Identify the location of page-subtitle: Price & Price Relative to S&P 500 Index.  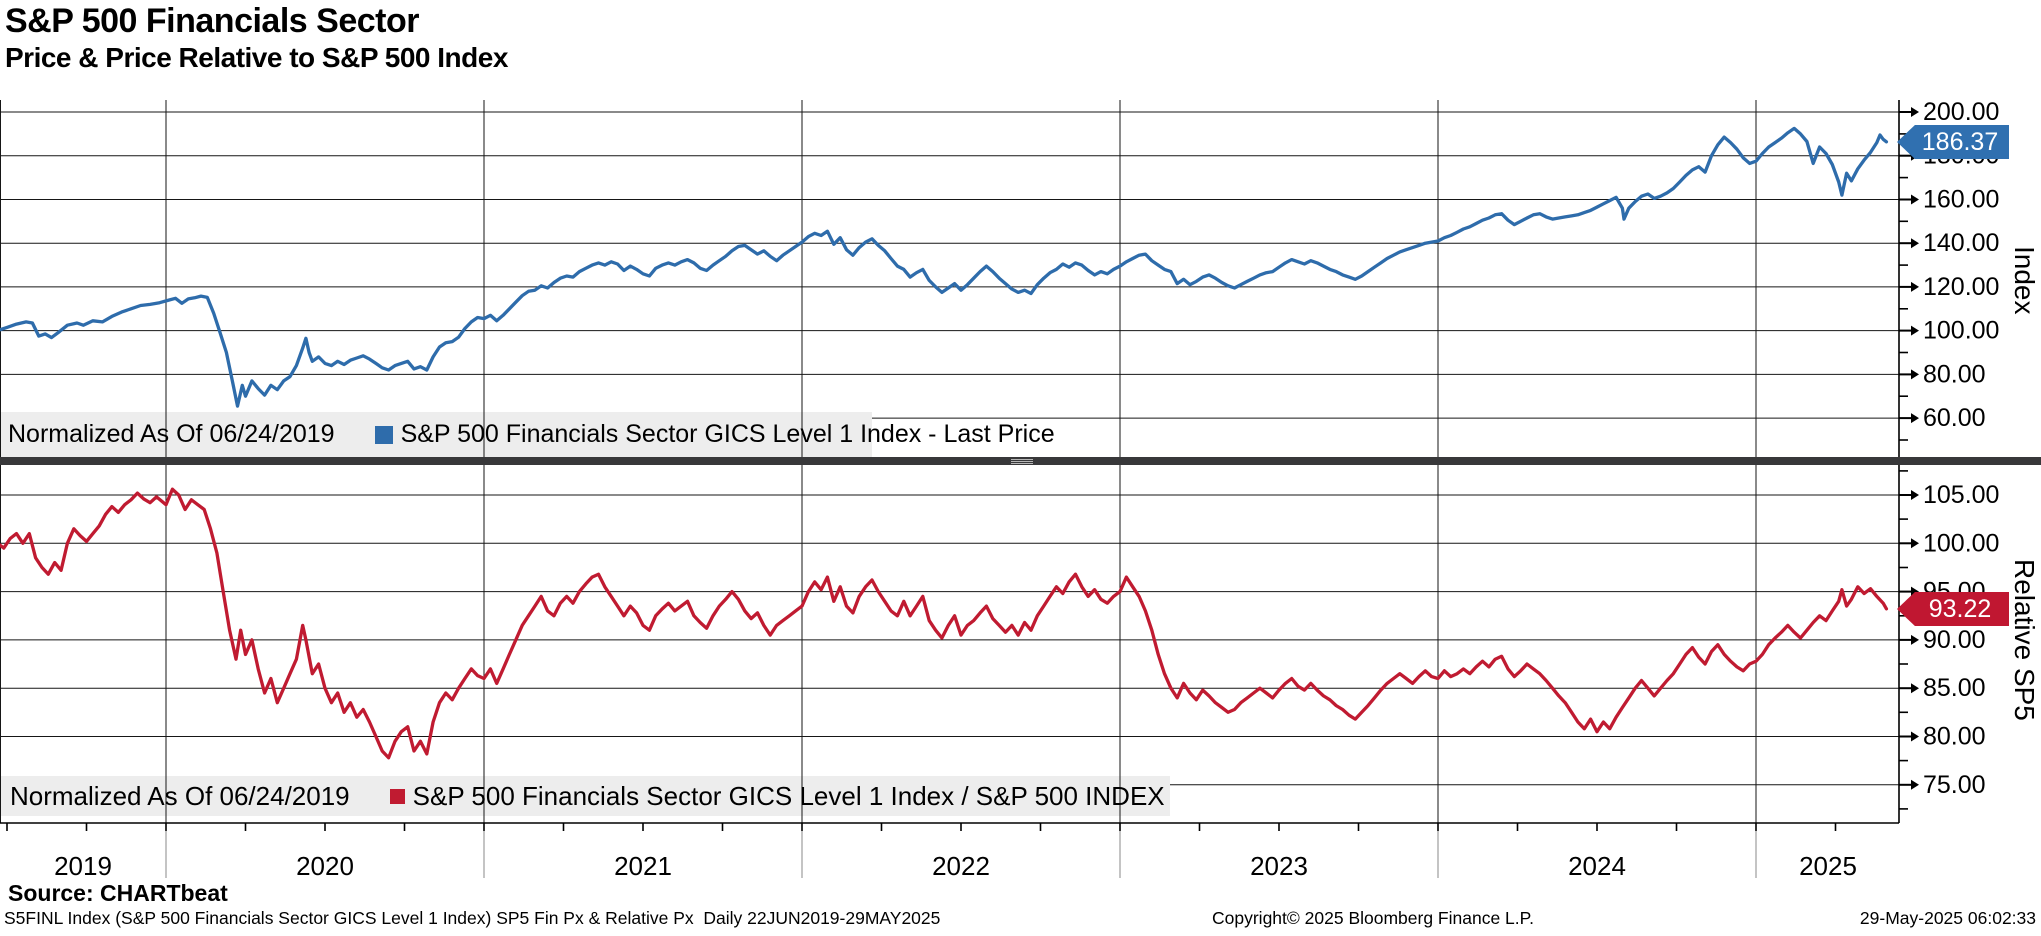
(256, 57).